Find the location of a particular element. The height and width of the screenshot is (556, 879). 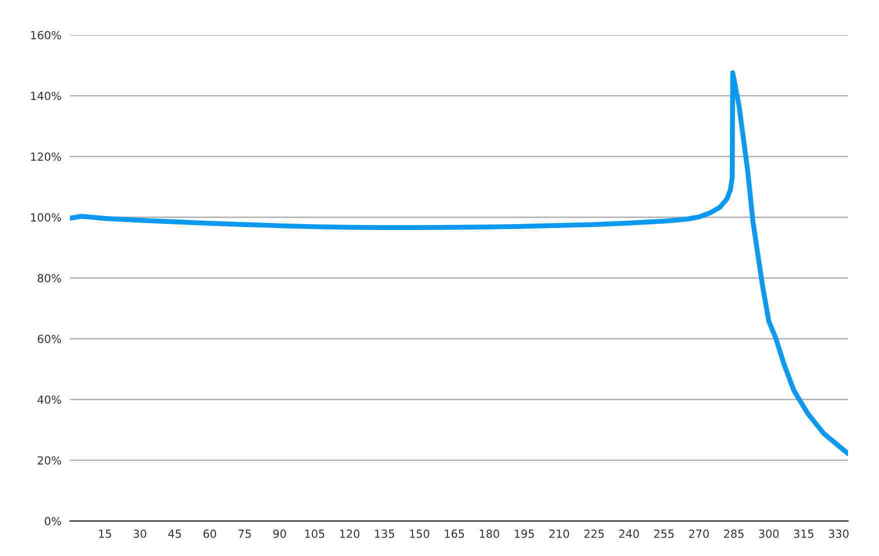

x-tick-label: 270 is located at coordinates (699, 534).